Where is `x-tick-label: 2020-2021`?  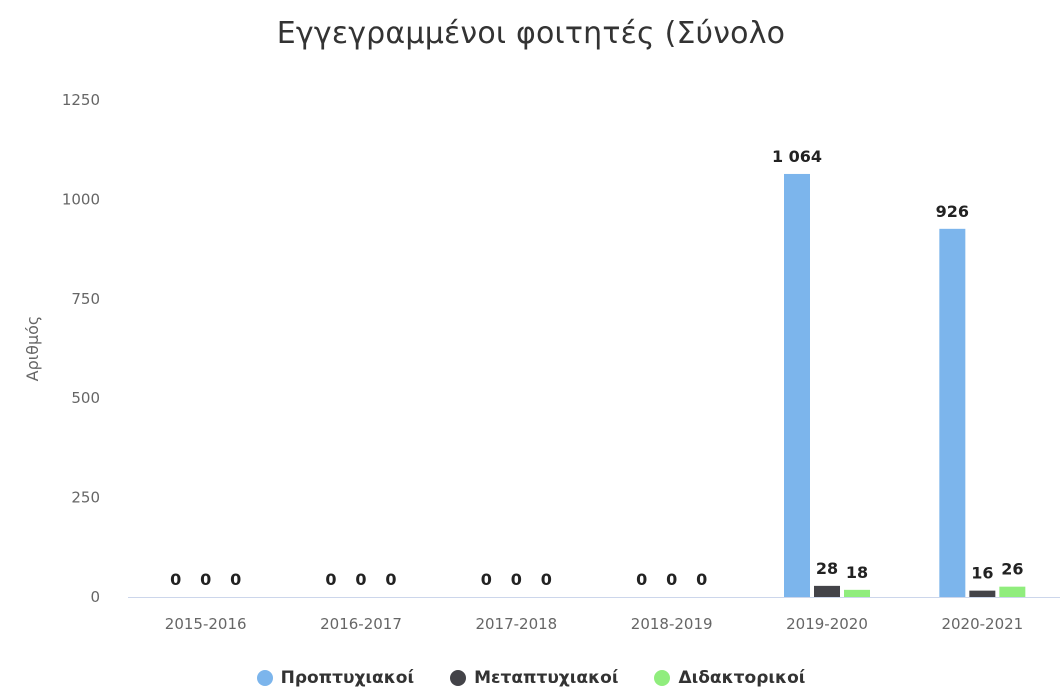
x-tick-label: 2020-2021 is located at coordinates (982, 624).